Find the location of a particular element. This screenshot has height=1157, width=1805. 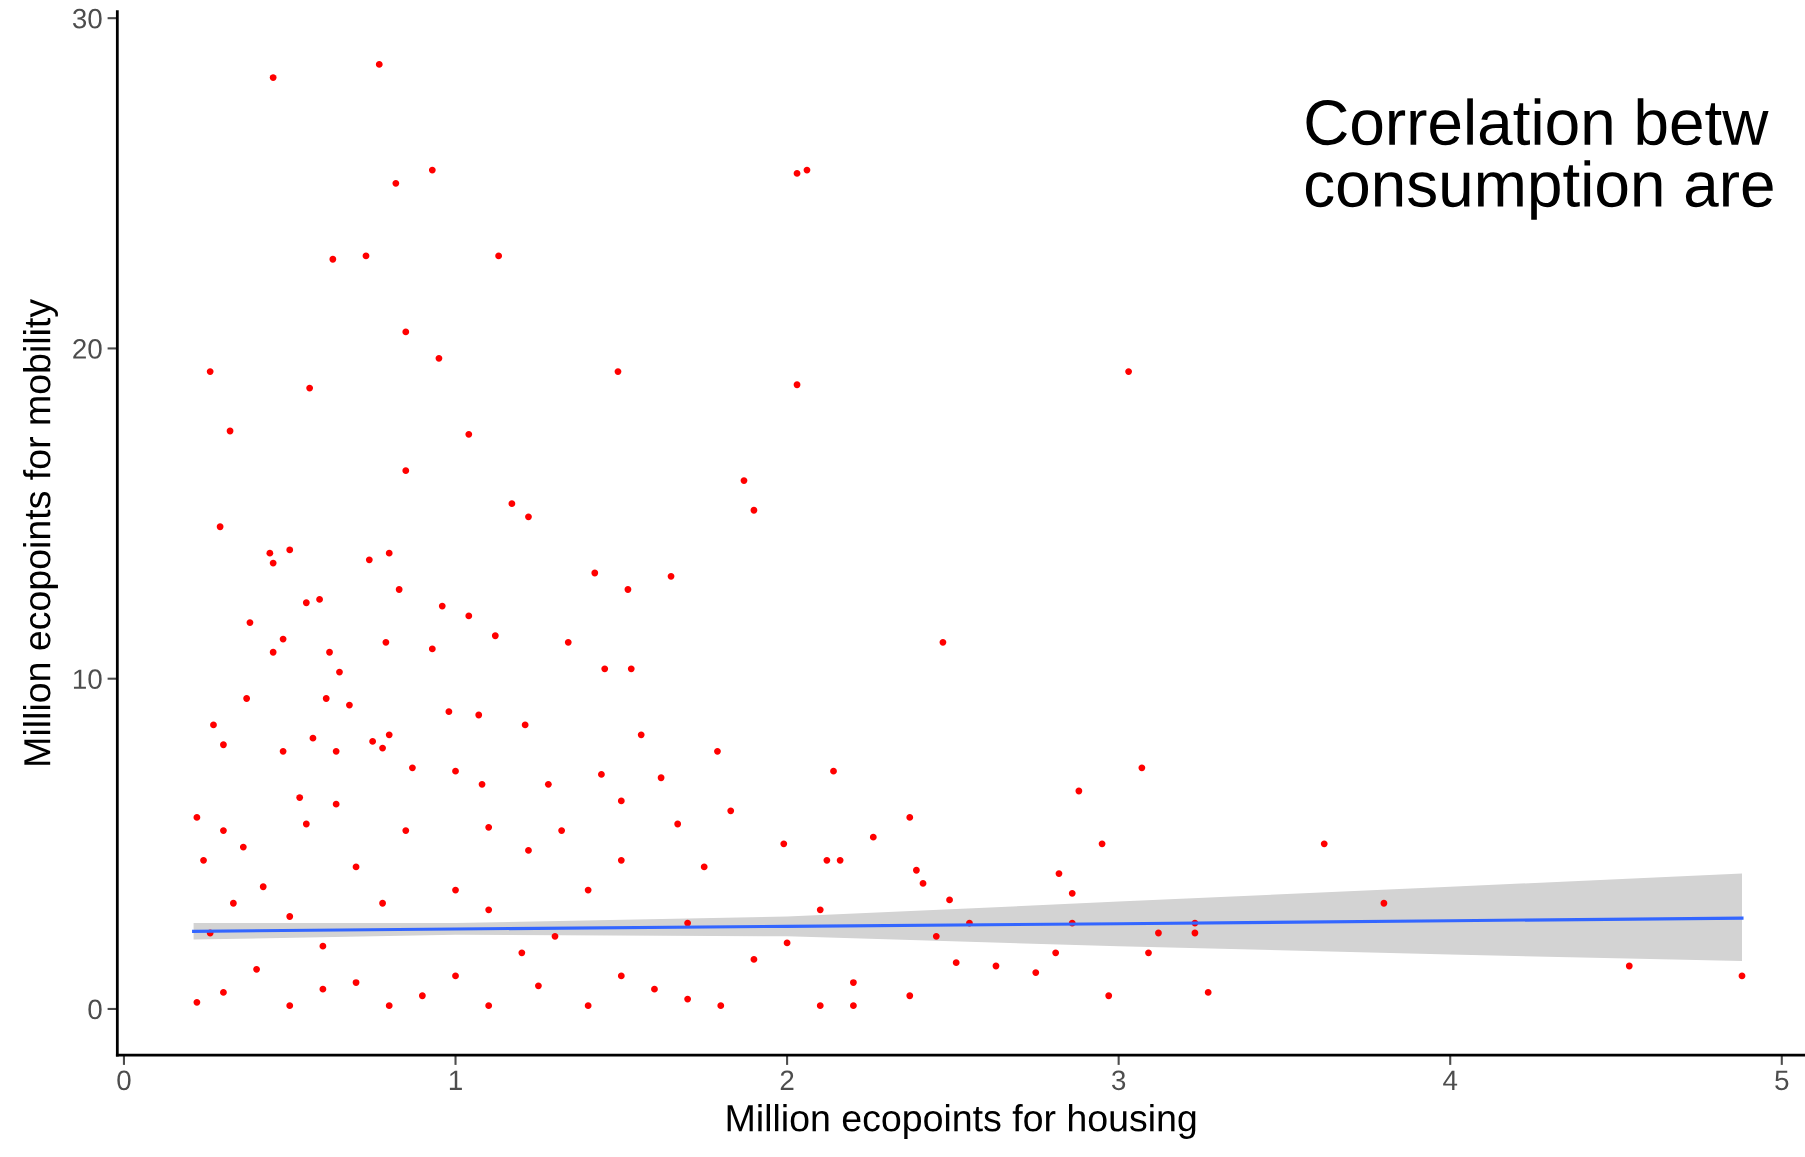

x-tick-label: 4 is located at coordinates (1450, 1080).